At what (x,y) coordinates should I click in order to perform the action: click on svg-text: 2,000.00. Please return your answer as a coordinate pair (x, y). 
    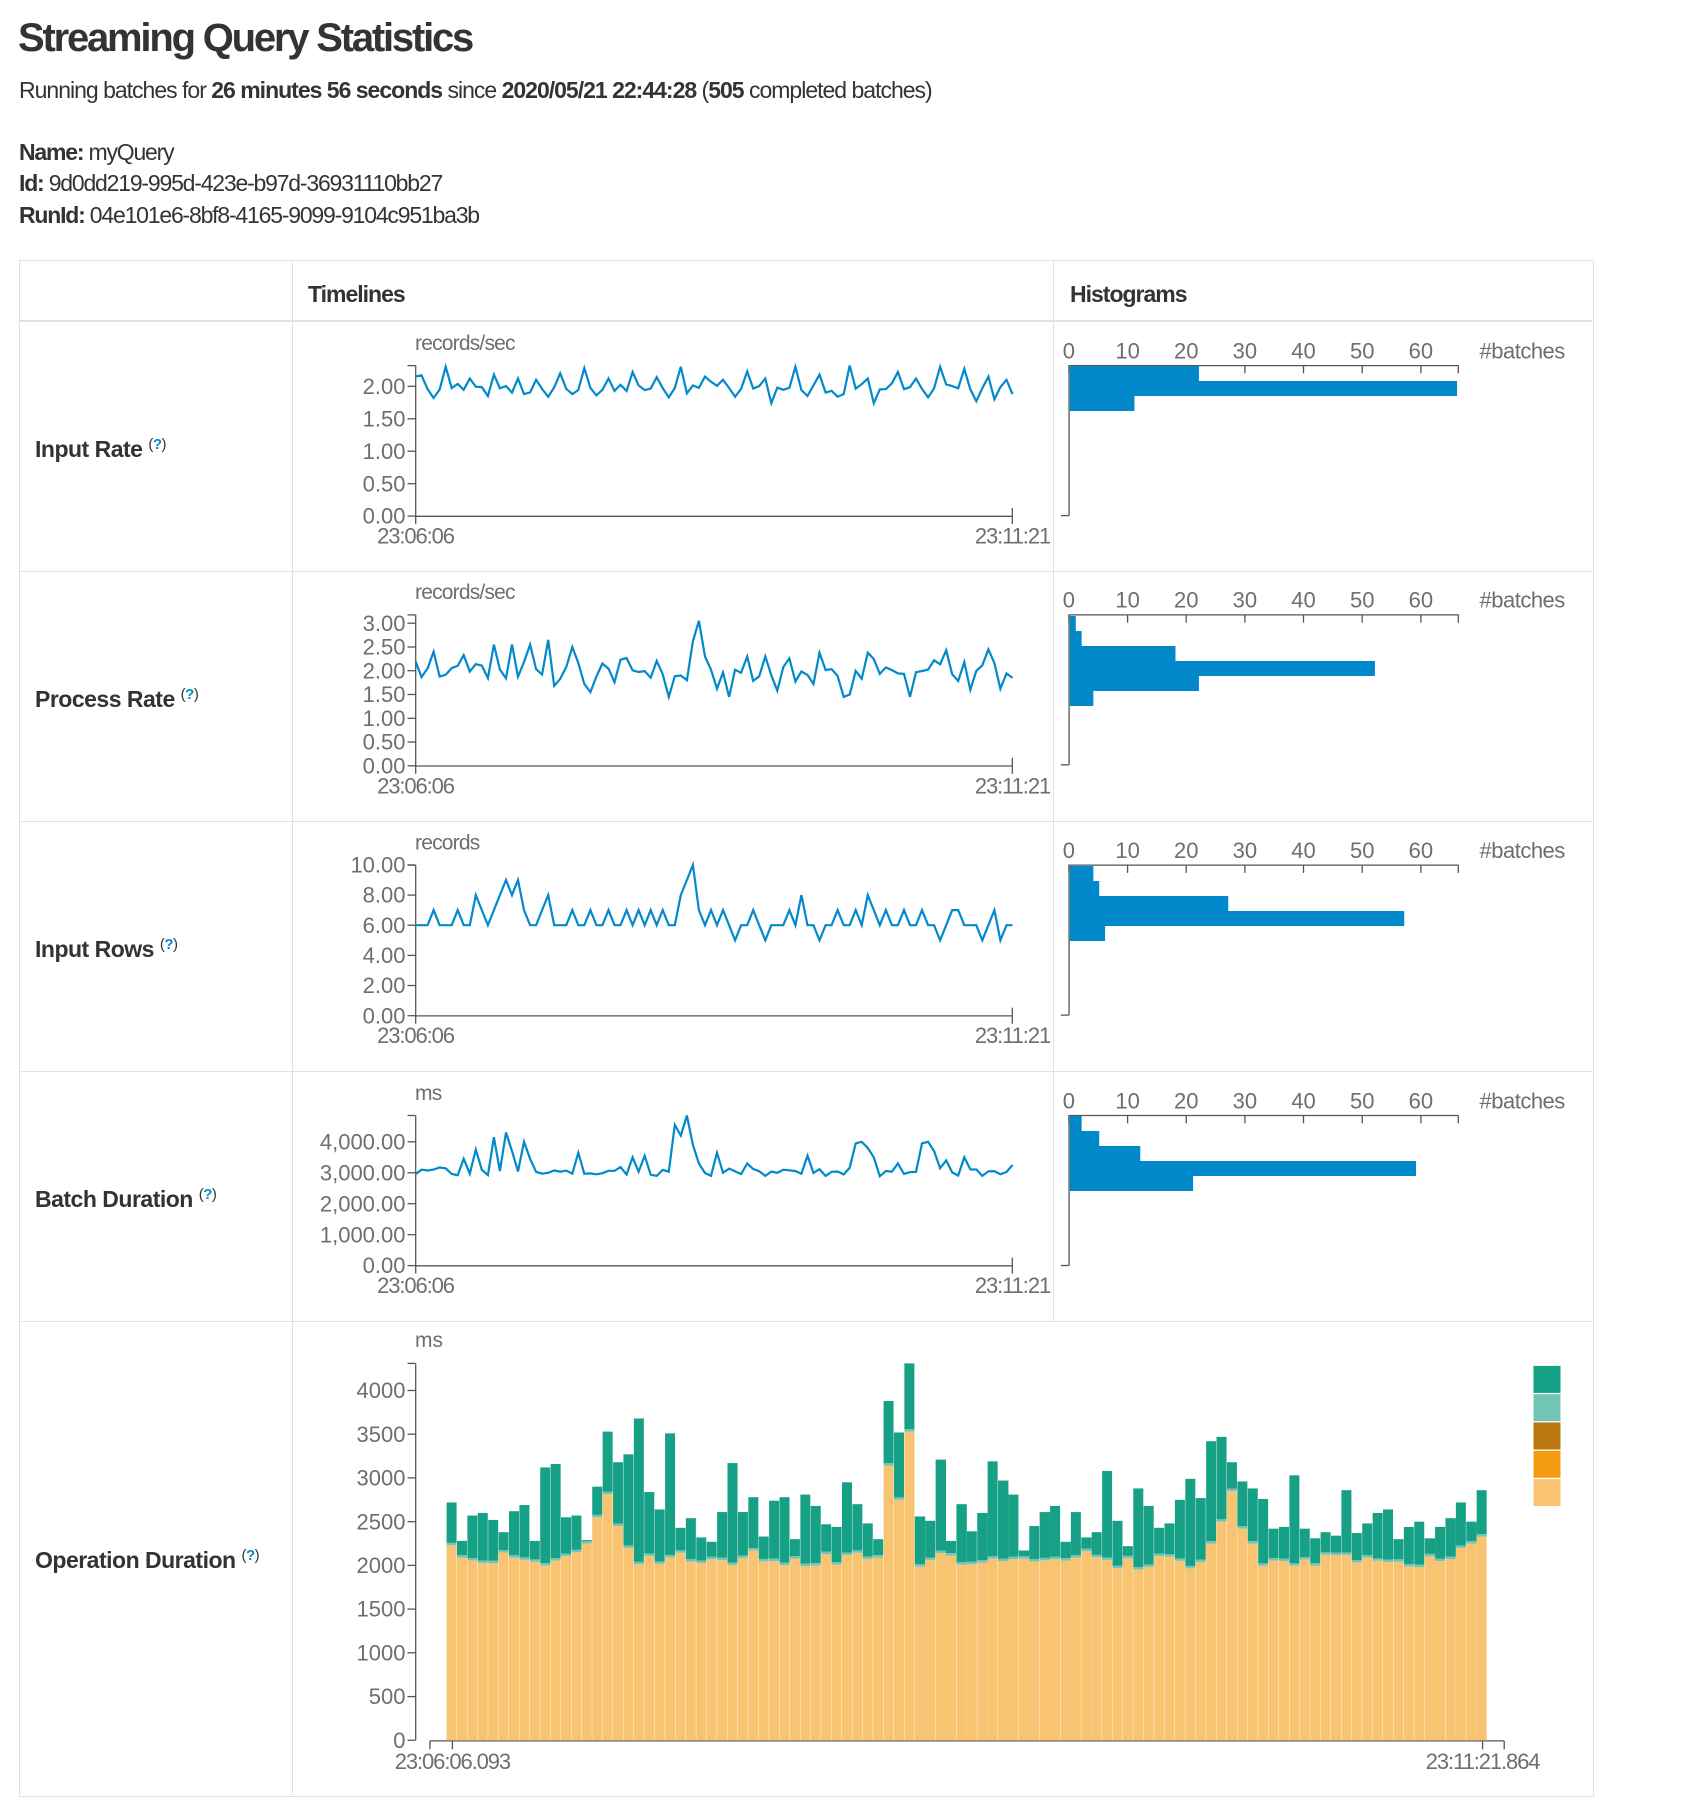
    Looking at the image, I should click on (363, 1203).